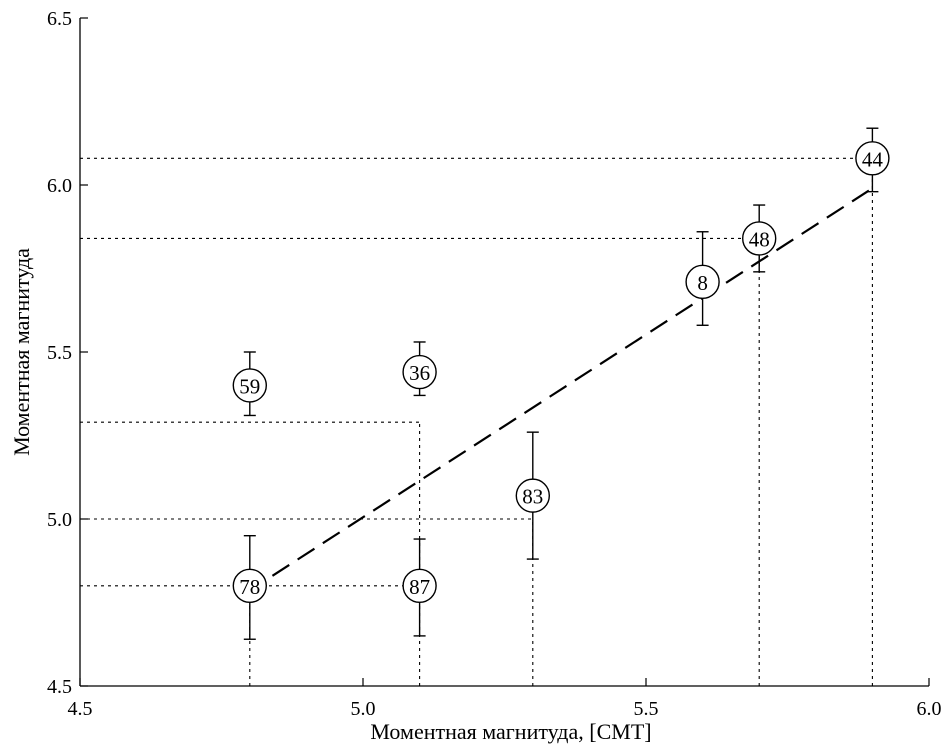 The width and height of the screenshot is (944, 745). I want to click on data-point: 87, so click(419, 587).